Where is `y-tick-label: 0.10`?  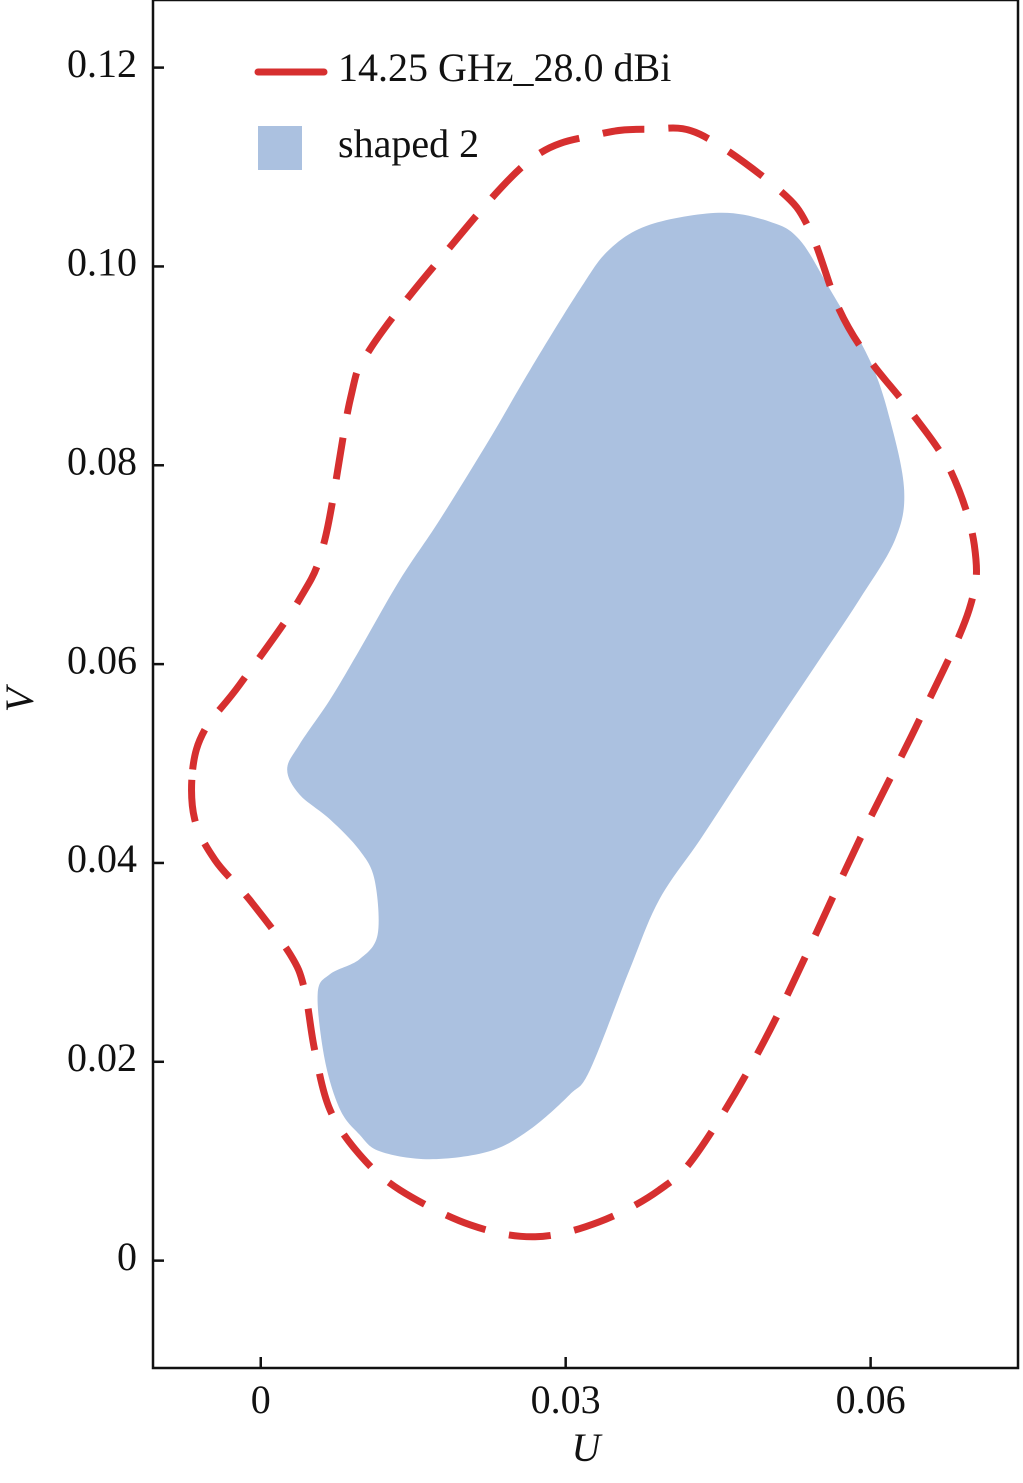
y-tick-label: 0.10 is located at coordinates (102, 262).